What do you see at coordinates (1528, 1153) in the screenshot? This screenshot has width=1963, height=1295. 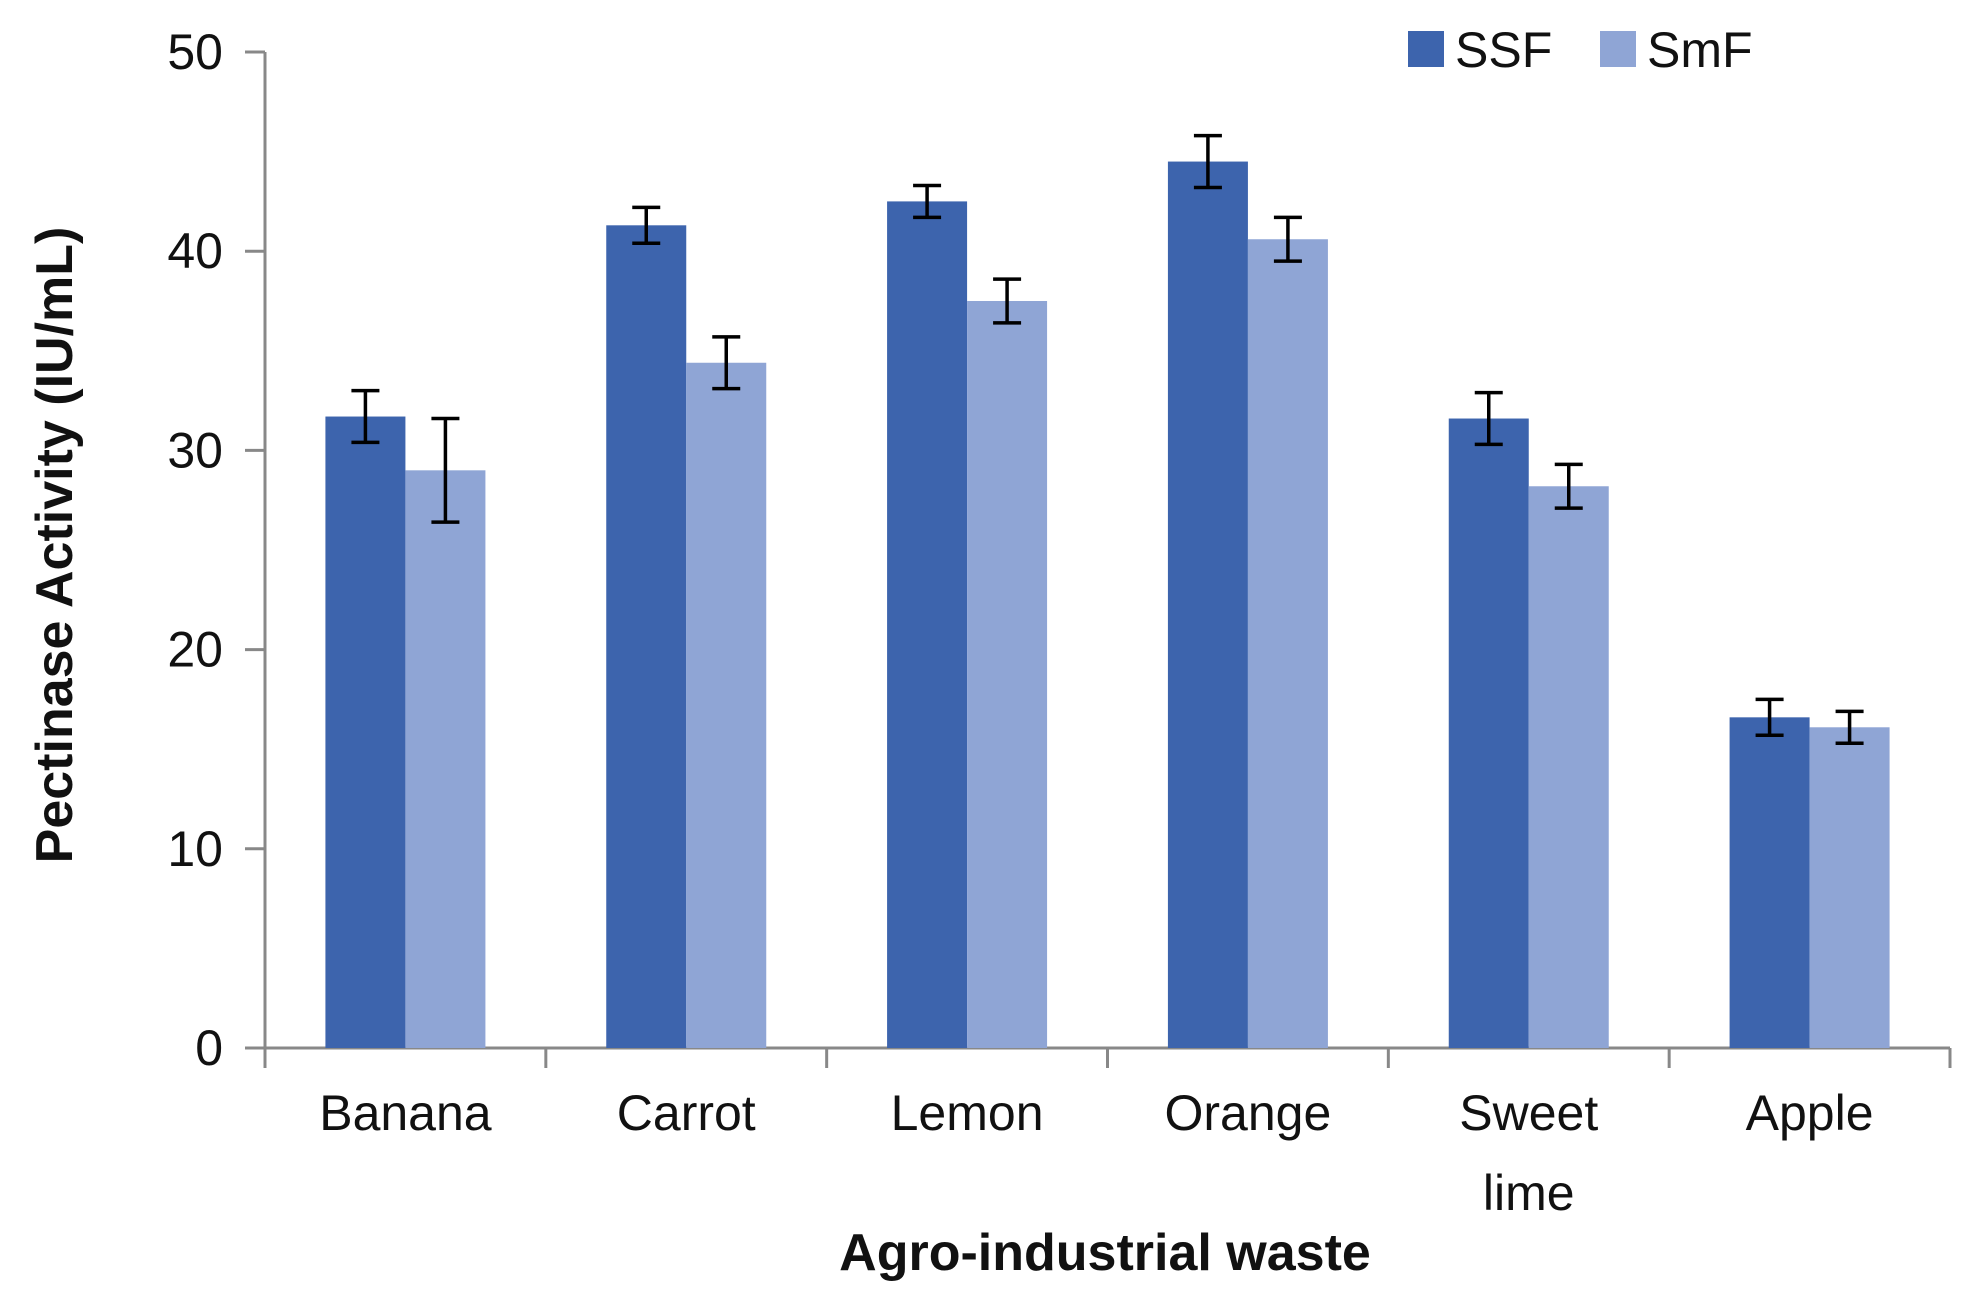 I see `x-tick-label: Sweet lime` at bounding box center [1528, 1153].